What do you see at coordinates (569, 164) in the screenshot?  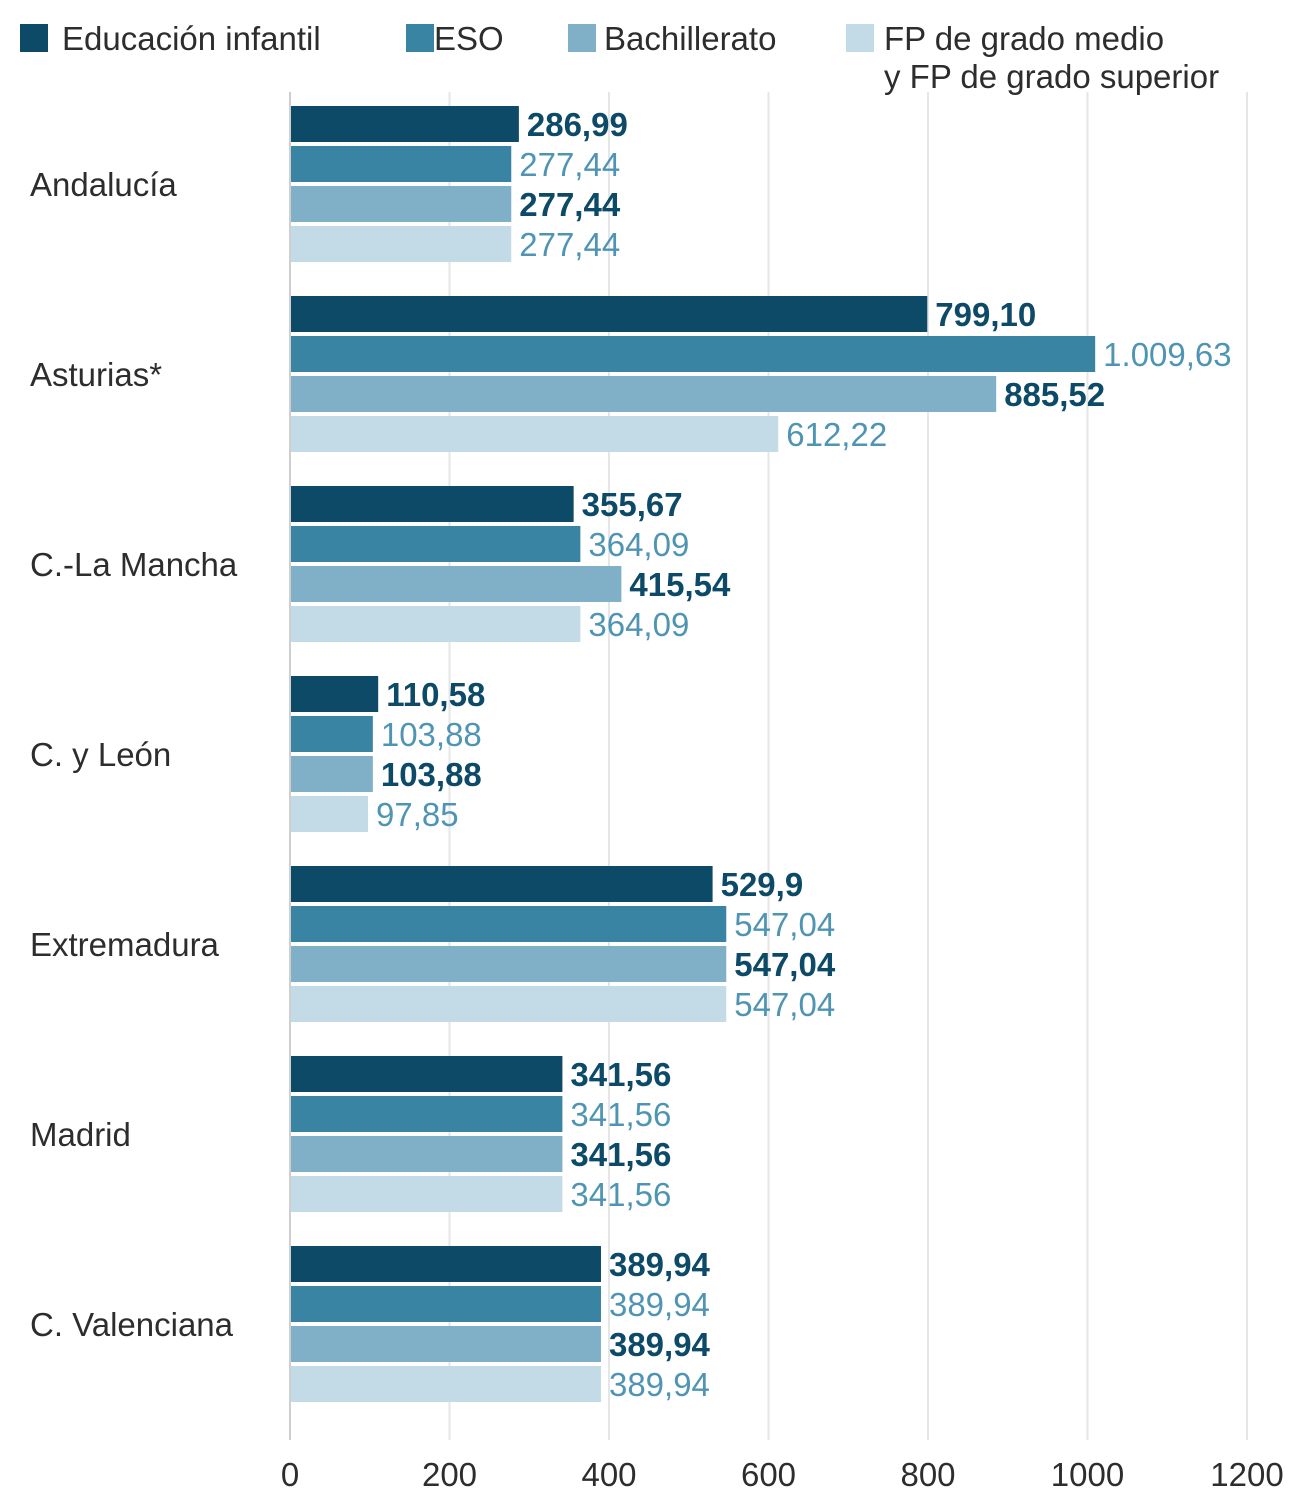 I see `data-label-andalucia-eso: 277,44` at bounding box center [569, 164].